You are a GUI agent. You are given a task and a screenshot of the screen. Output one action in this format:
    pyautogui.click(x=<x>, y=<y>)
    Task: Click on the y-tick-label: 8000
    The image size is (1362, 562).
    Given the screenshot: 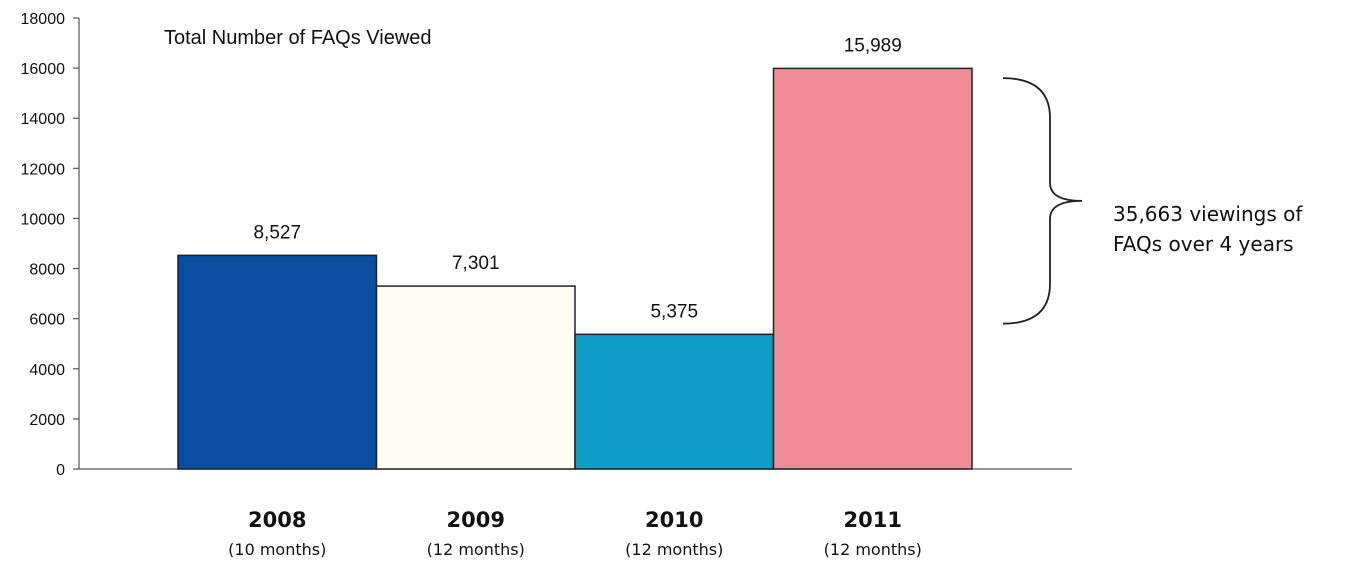 What is the action you would take?
    pyautogui.click(x=47, y=270)
    